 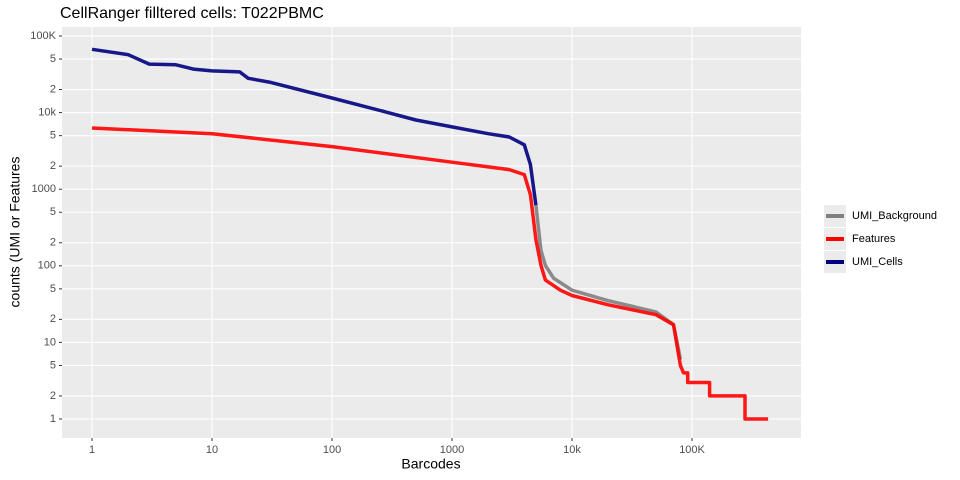 I want to click on y-tick-label: 1, so click(x=53, y=419).